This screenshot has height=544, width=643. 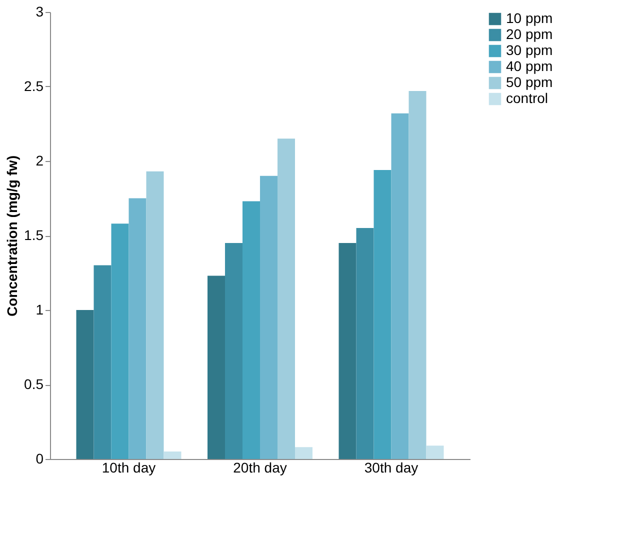 What do you see at coordinates (40, 310) in the screenshot?
I see `y-tick-label: 1` at bounding box center [40, 310].